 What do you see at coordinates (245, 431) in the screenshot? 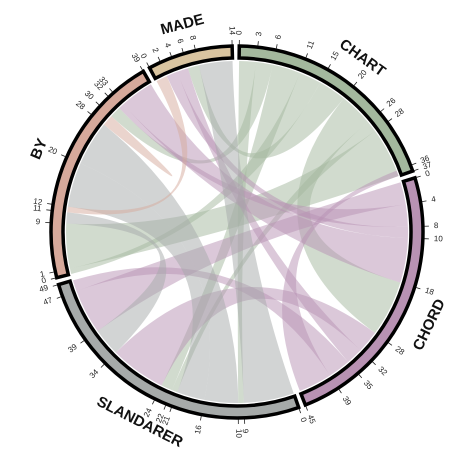
I see `tick-label-slandarer-9: 9` at bounding box center [245, 431].